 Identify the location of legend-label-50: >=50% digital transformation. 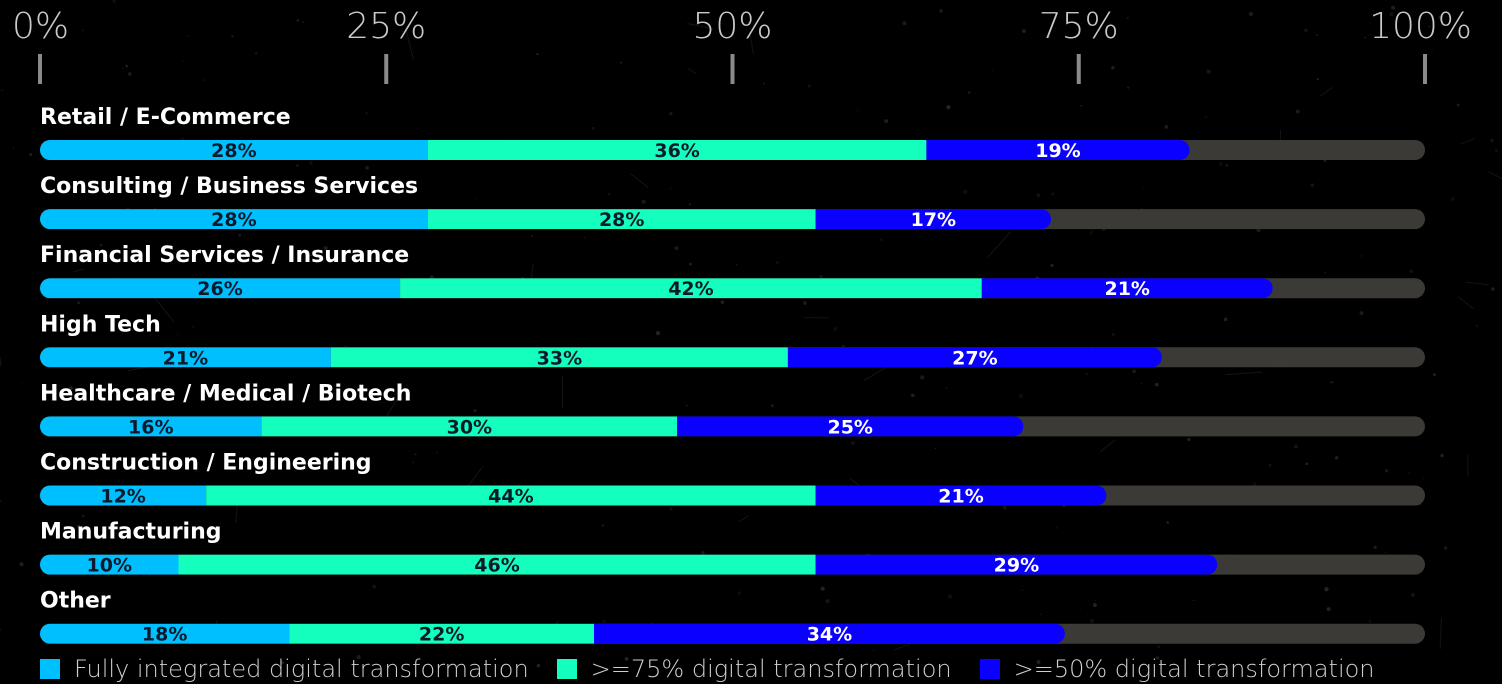
(1194, 669).